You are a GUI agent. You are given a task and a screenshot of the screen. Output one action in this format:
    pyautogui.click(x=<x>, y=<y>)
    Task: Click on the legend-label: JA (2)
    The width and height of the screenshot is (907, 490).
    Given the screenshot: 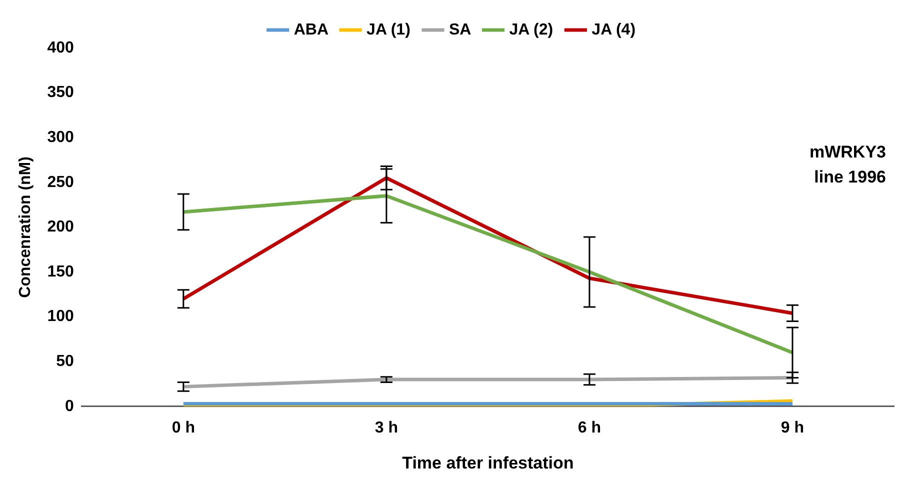 What is the action you would take?
    pyautogui.click(x=531, y=29)
    